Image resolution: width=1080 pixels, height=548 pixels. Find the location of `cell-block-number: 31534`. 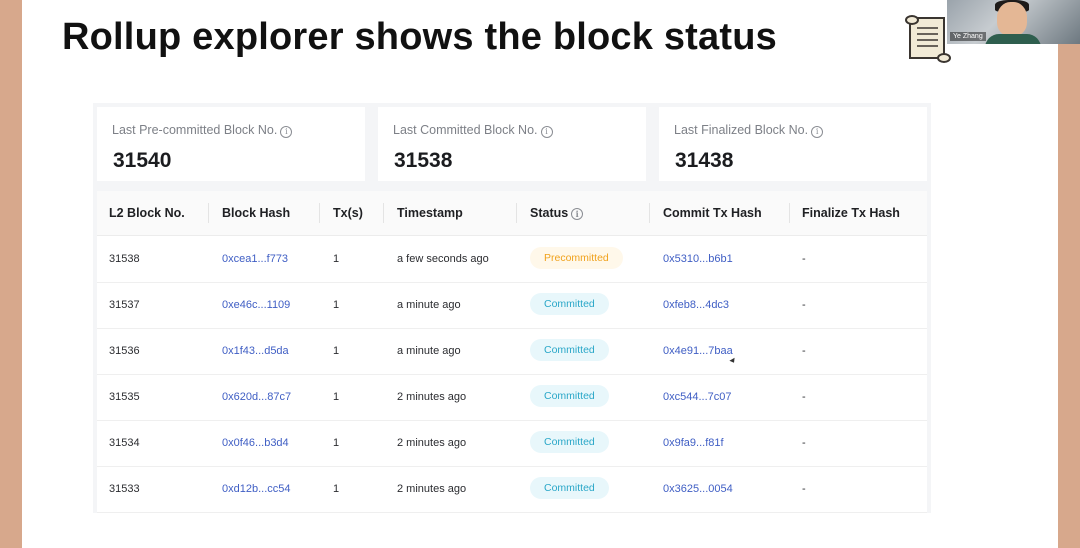

cell-block-number: 31534 is located at coordinates (124, 443).